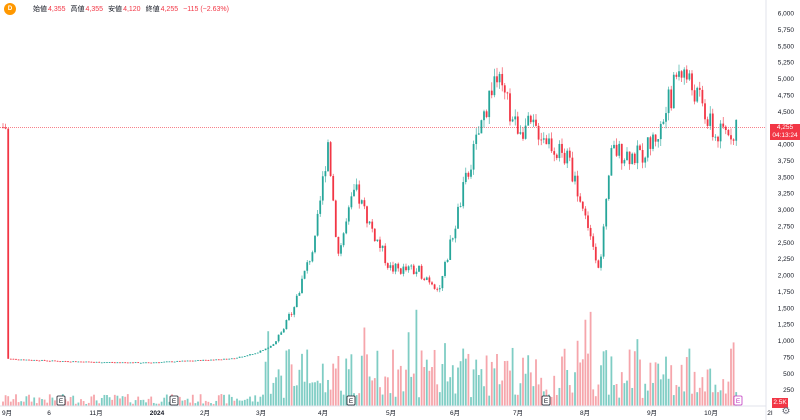  What do you see at coordinates (40, 9) in the screenshot?
I see `open-label: 始値` at bounding box center [40, 9].